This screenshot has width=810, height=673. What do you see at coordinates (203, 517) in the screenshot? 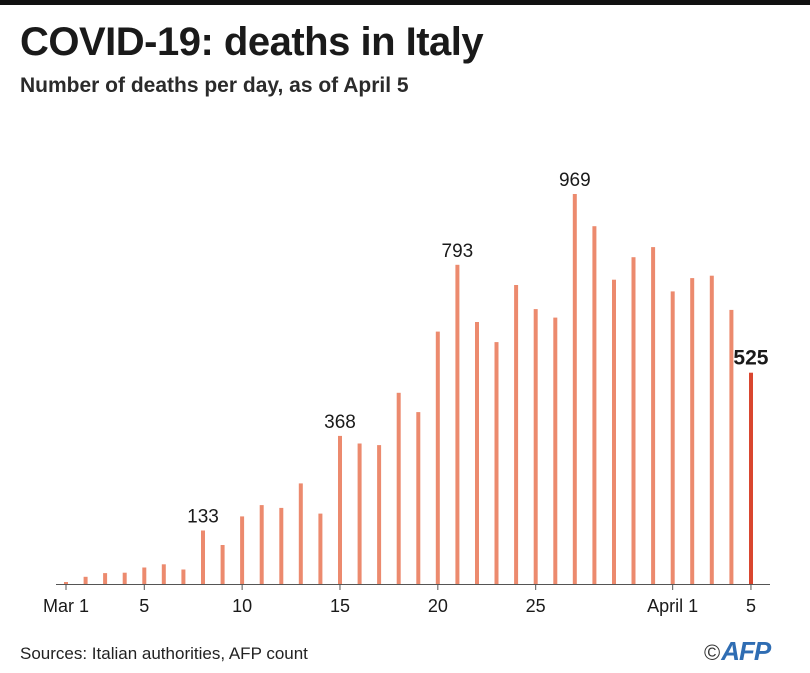
I see `data-label-133: 133` at bounding box center [203, 517].